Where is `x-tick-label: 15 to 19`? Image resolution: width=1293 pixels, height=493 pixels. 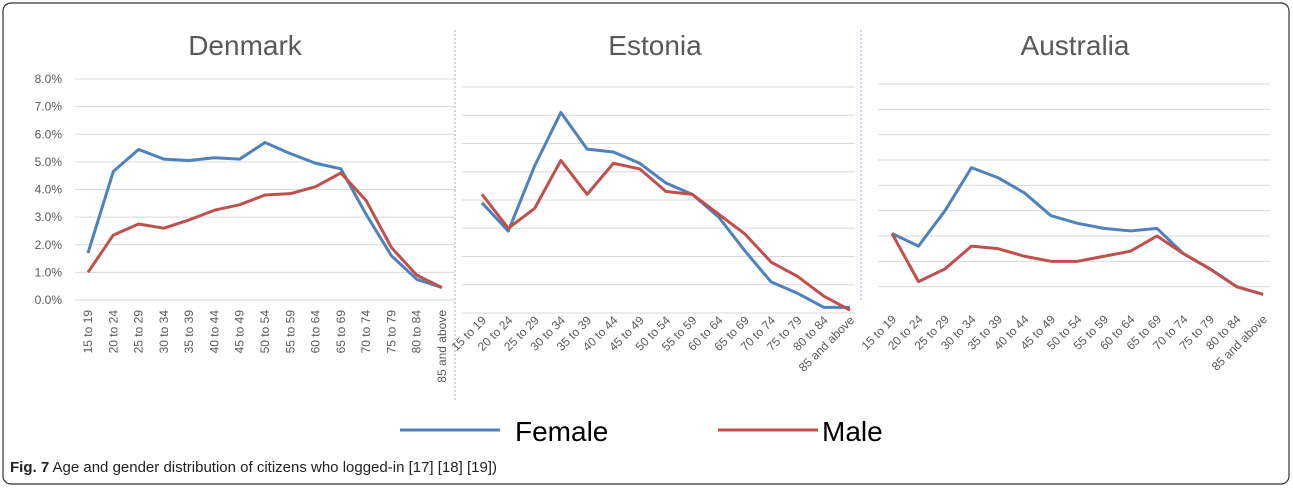
x-tick-label: 15 to 19 is located at coordinates (88, 332).